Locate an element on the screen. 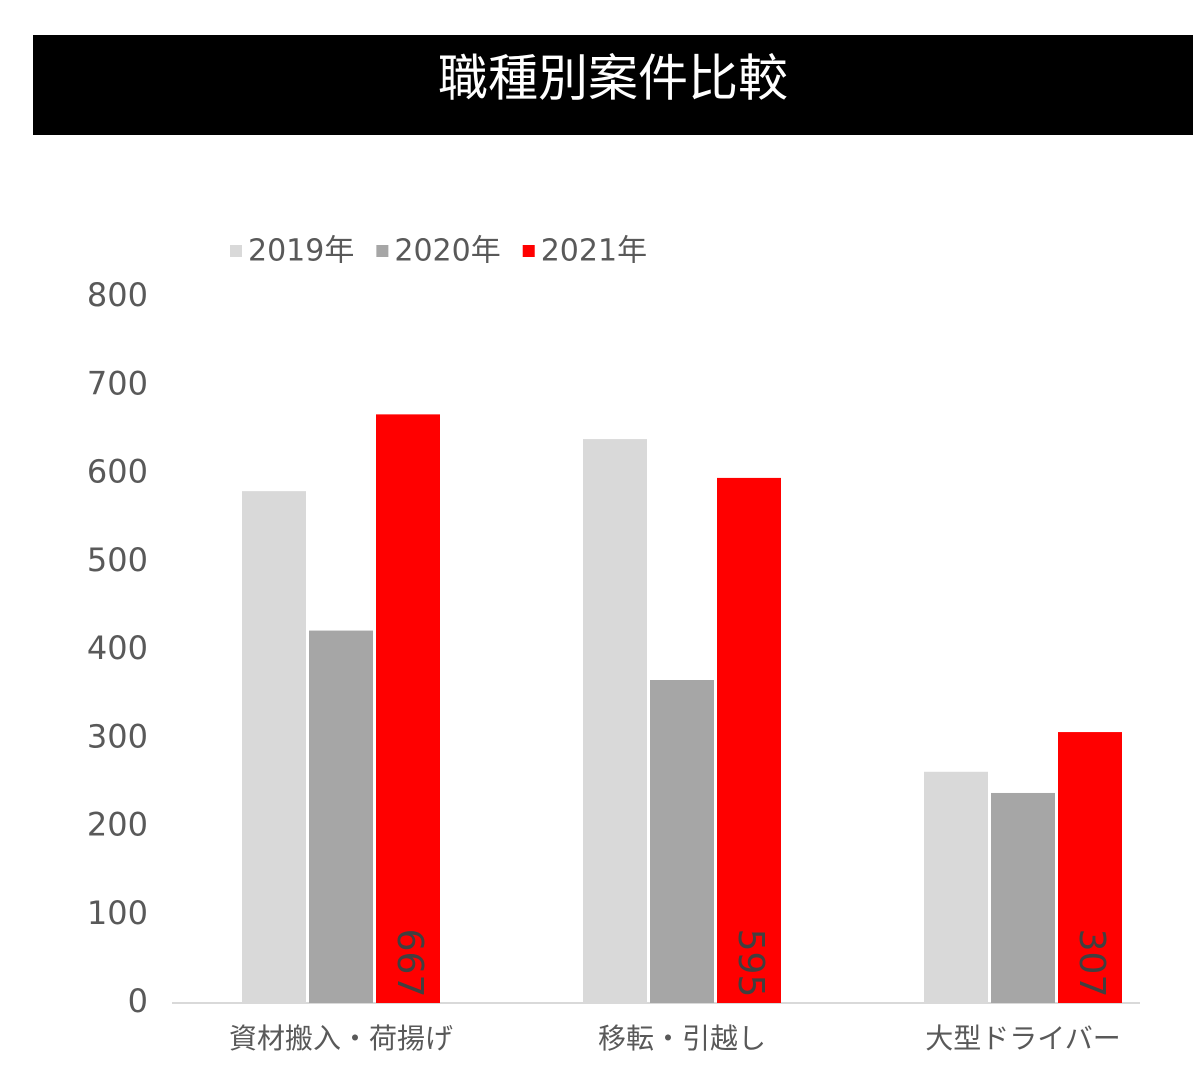 This screenshot has width=1200, height=1071. y-tick-label: 200 is located at coordinates (117, 825).